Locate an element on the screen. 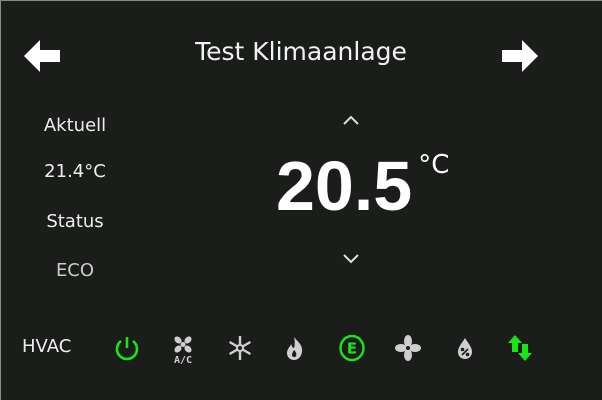  mode-auto-button is located at coordinates (520, 348).